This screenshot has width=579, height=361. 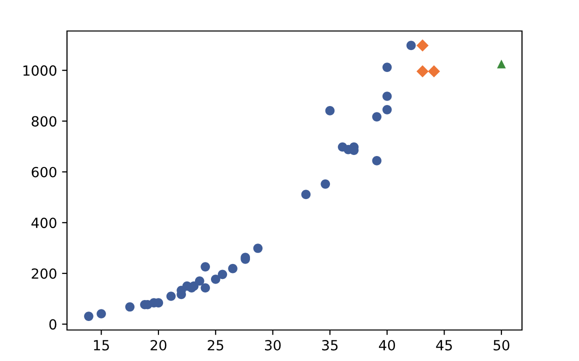 I want to click on y-tick-label: 0, so click(x=52, y=324).